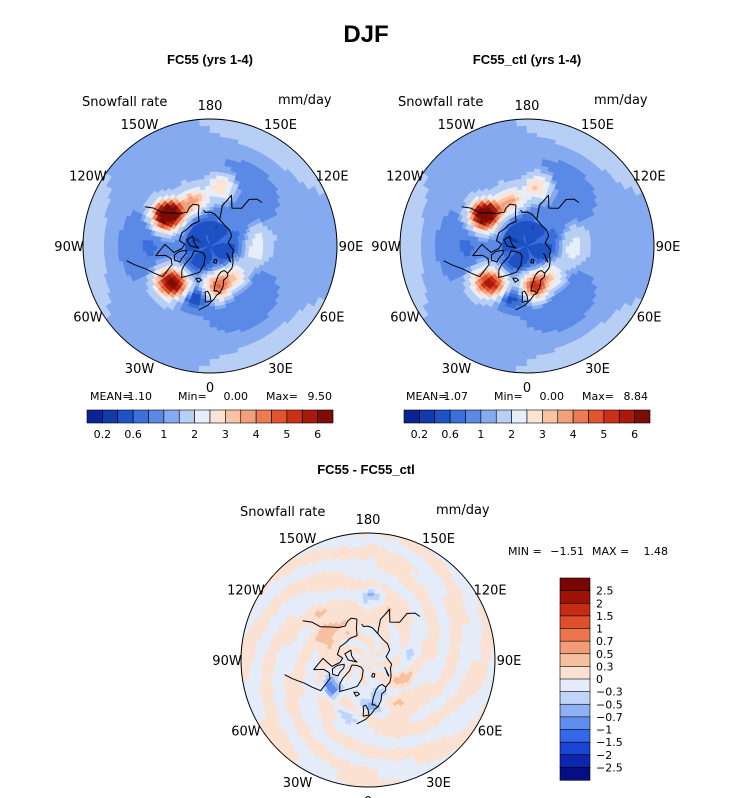 The height and width of the screenshot is (798, 733). Describe the element at coordinates (282, 512) in the screenshot. I see `panel-3-variable-label: Snowfall rate` at that location.